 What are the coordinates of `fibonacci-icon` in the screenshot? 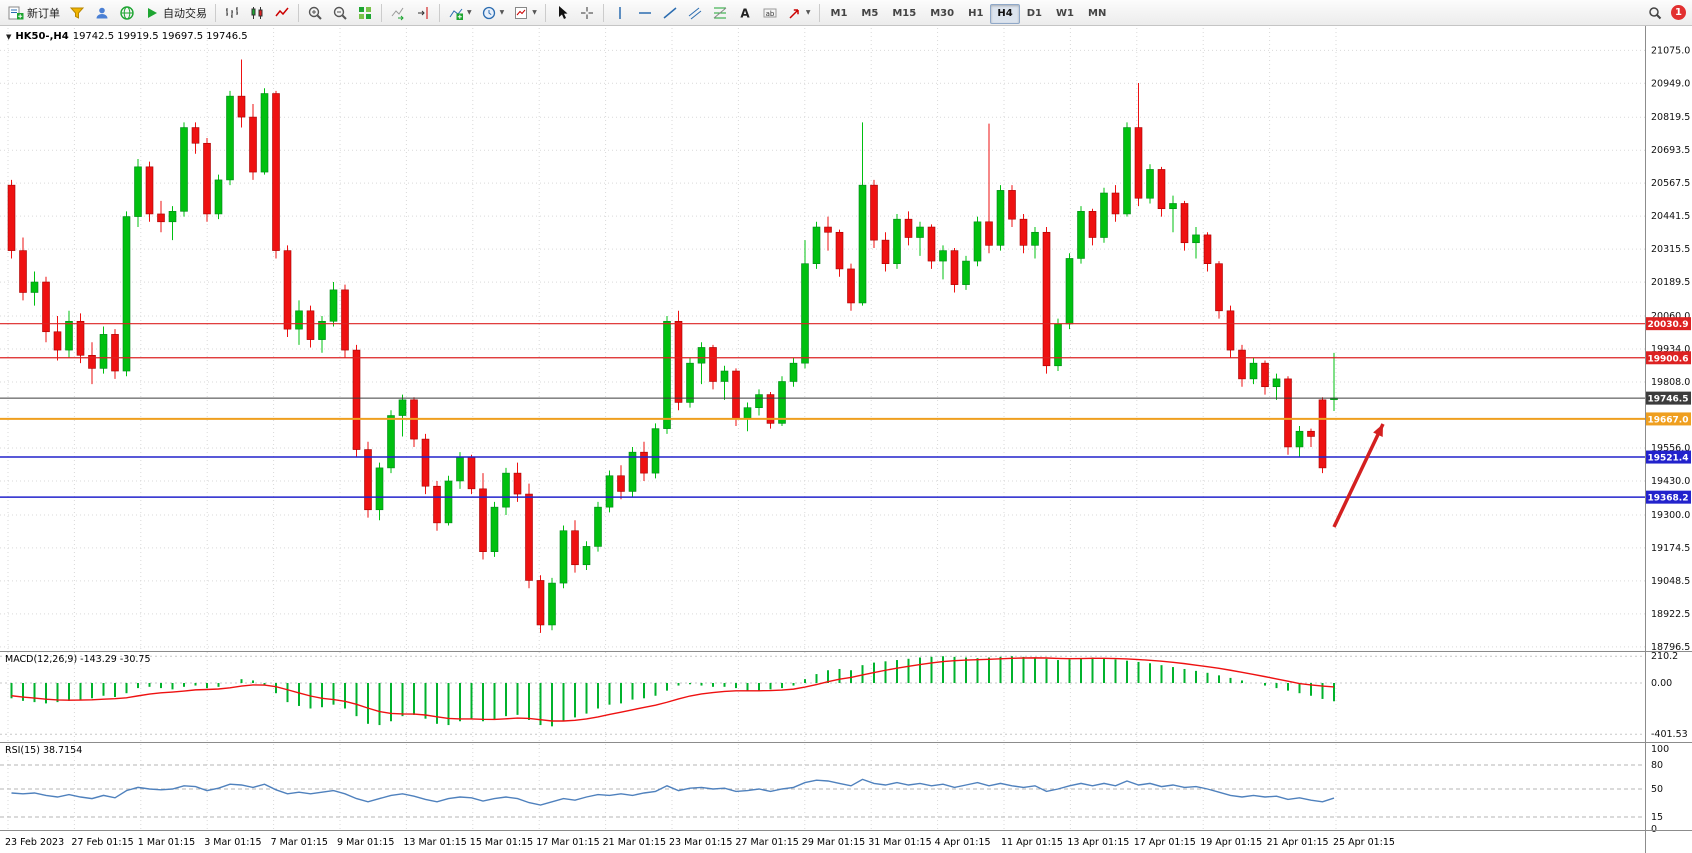 It's located at (720, 12).